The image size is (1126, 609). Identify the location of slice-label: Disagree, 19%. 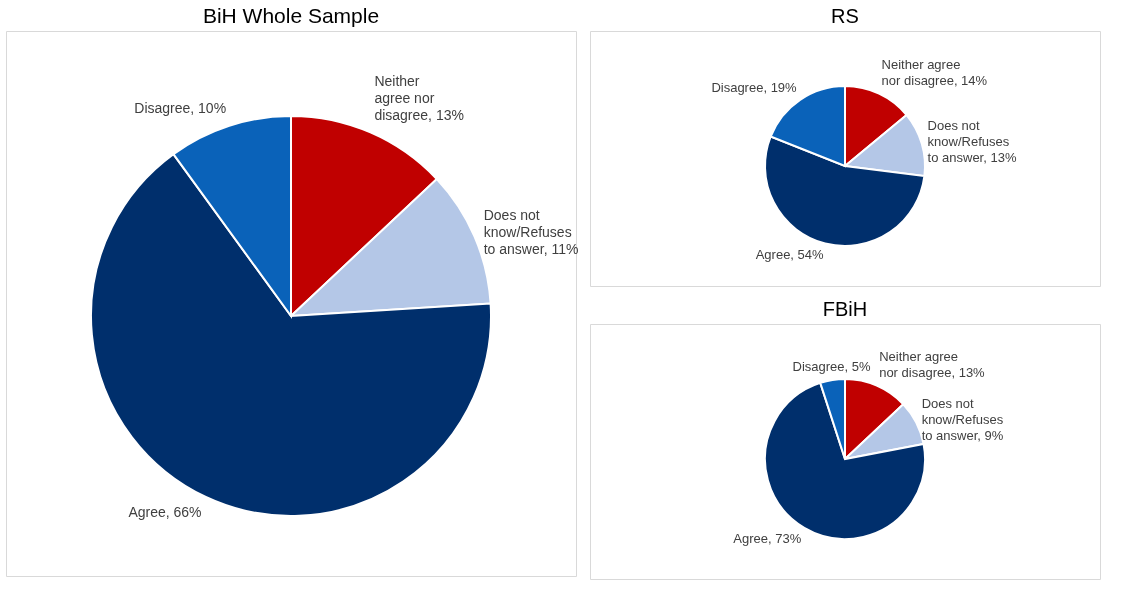
(754, 87).